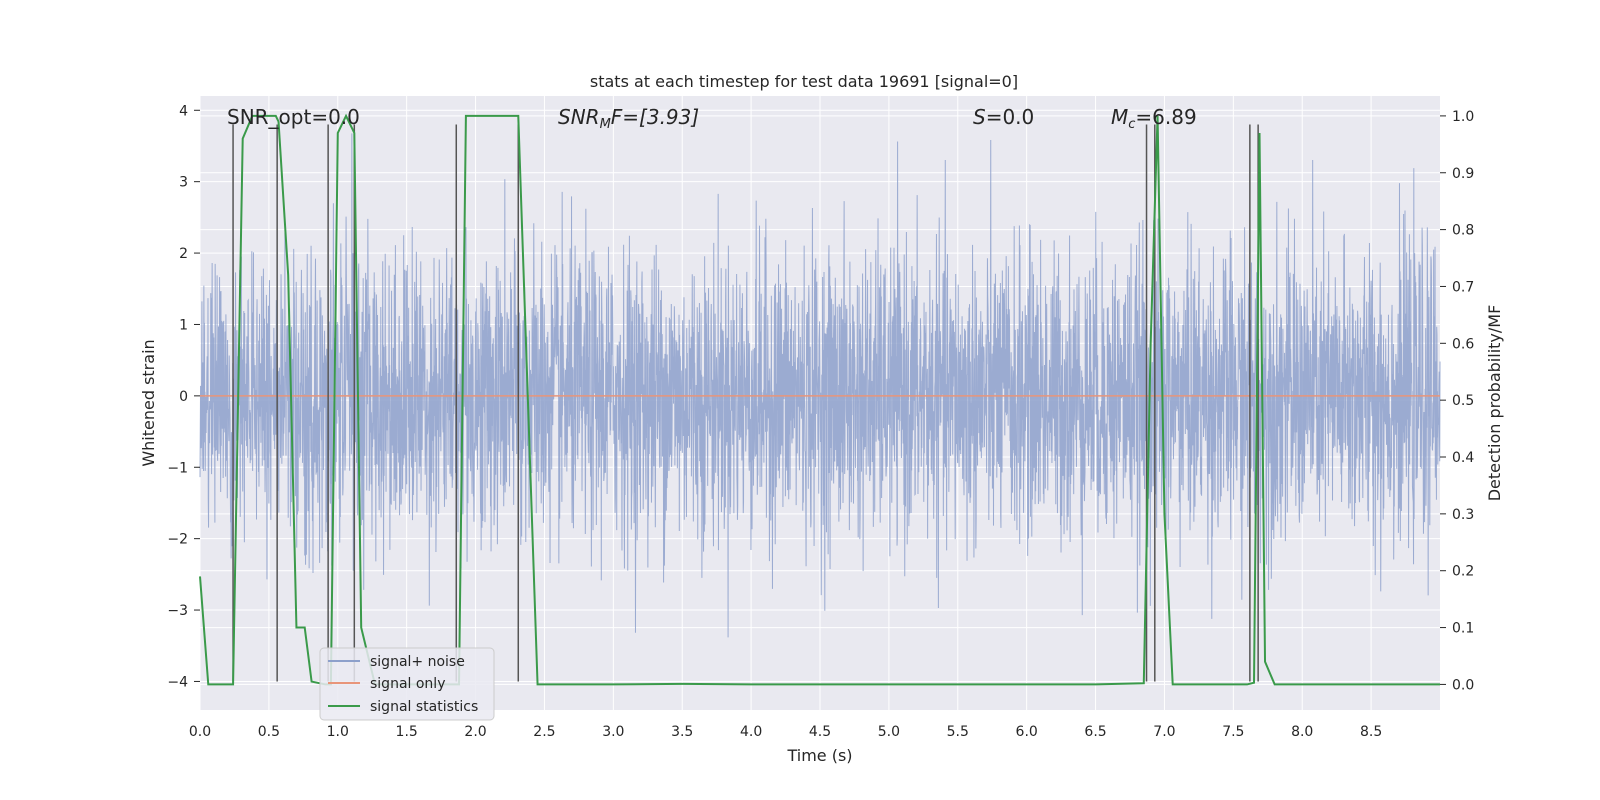  What do you see at coordinates (183, 325) in the screenshot?
I see `y-tick-label-3: 1` at bounding box center [183, 325].